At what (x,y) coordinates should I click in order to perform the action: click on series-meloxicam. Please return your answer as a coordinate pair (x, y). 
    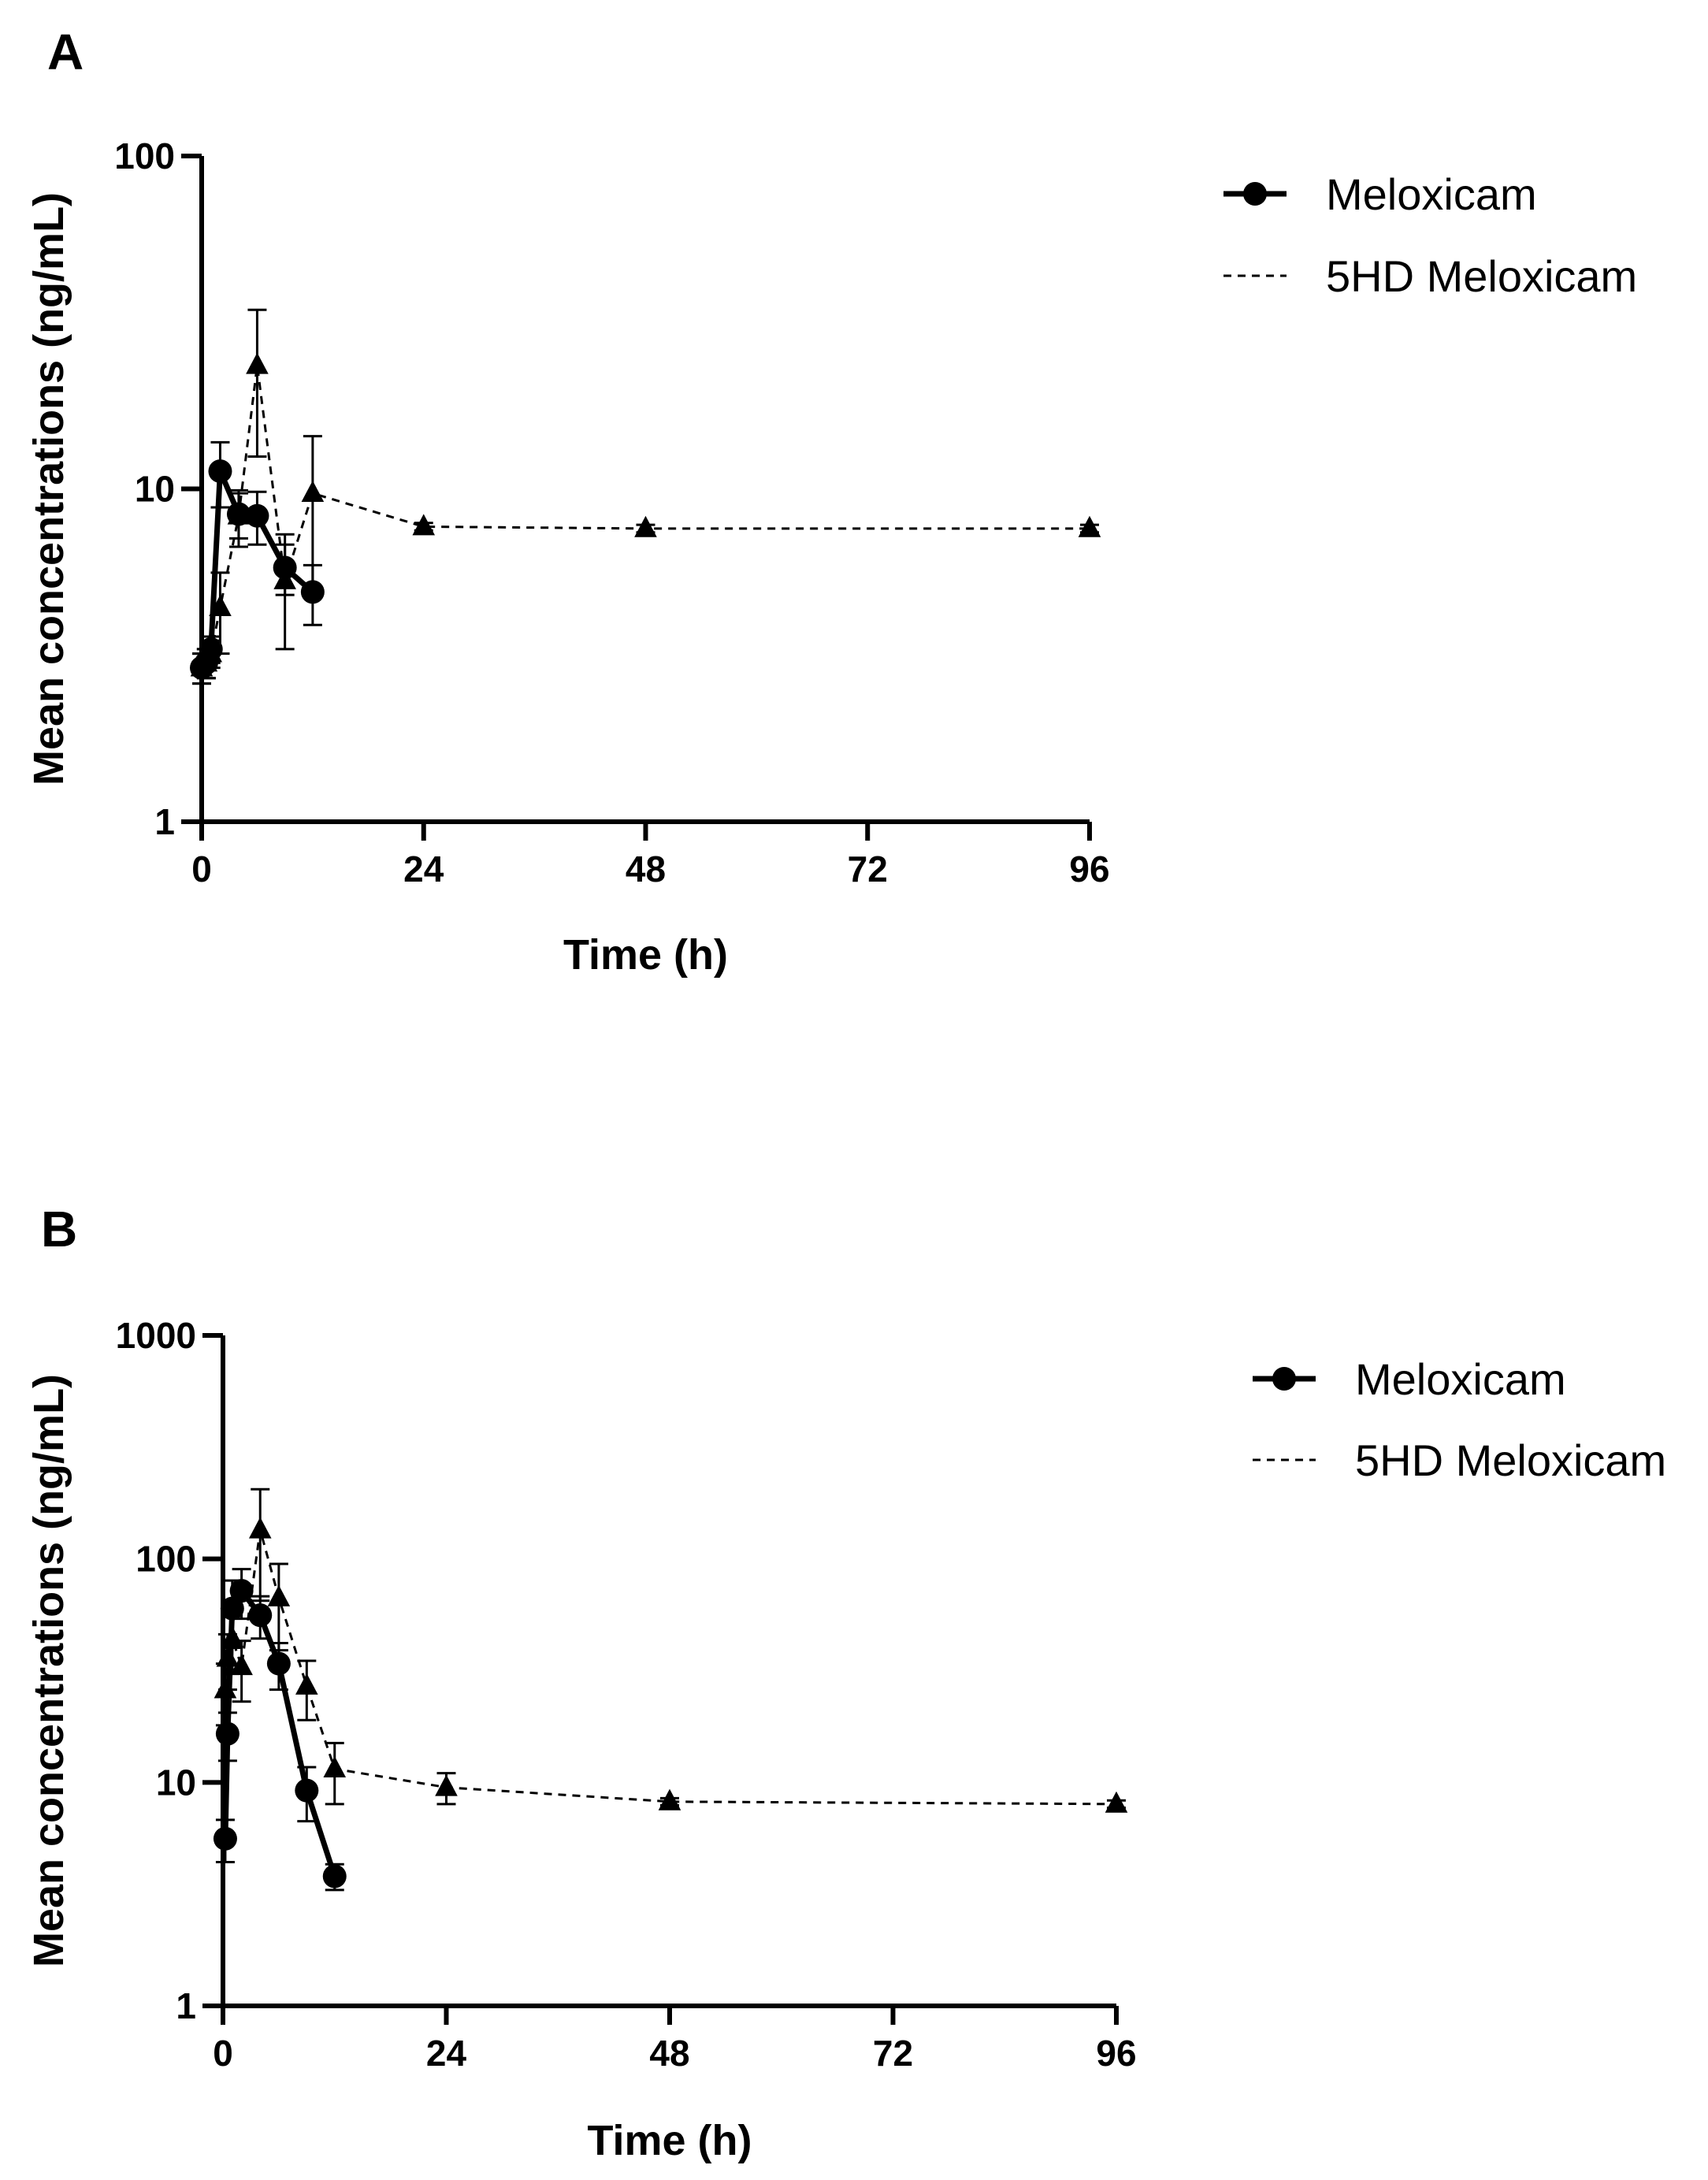
    Looking at the image, I should click on (280, 1730).